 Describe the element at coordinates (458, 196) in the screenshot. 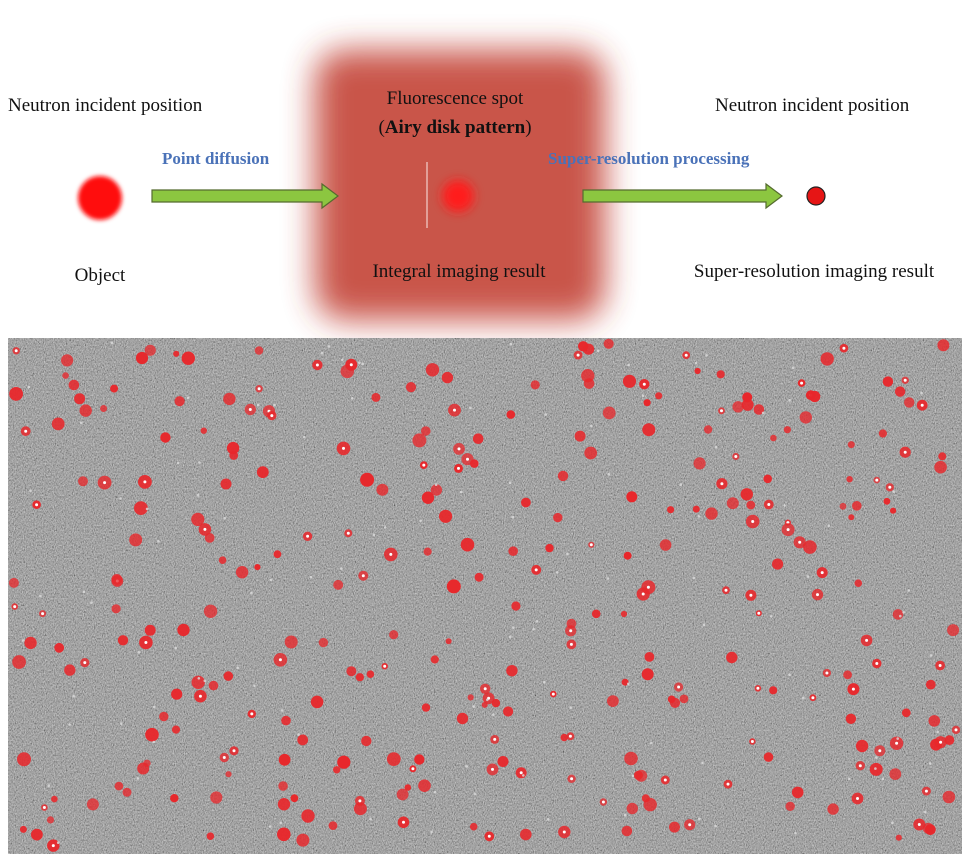

I see `airy-center` at that location.